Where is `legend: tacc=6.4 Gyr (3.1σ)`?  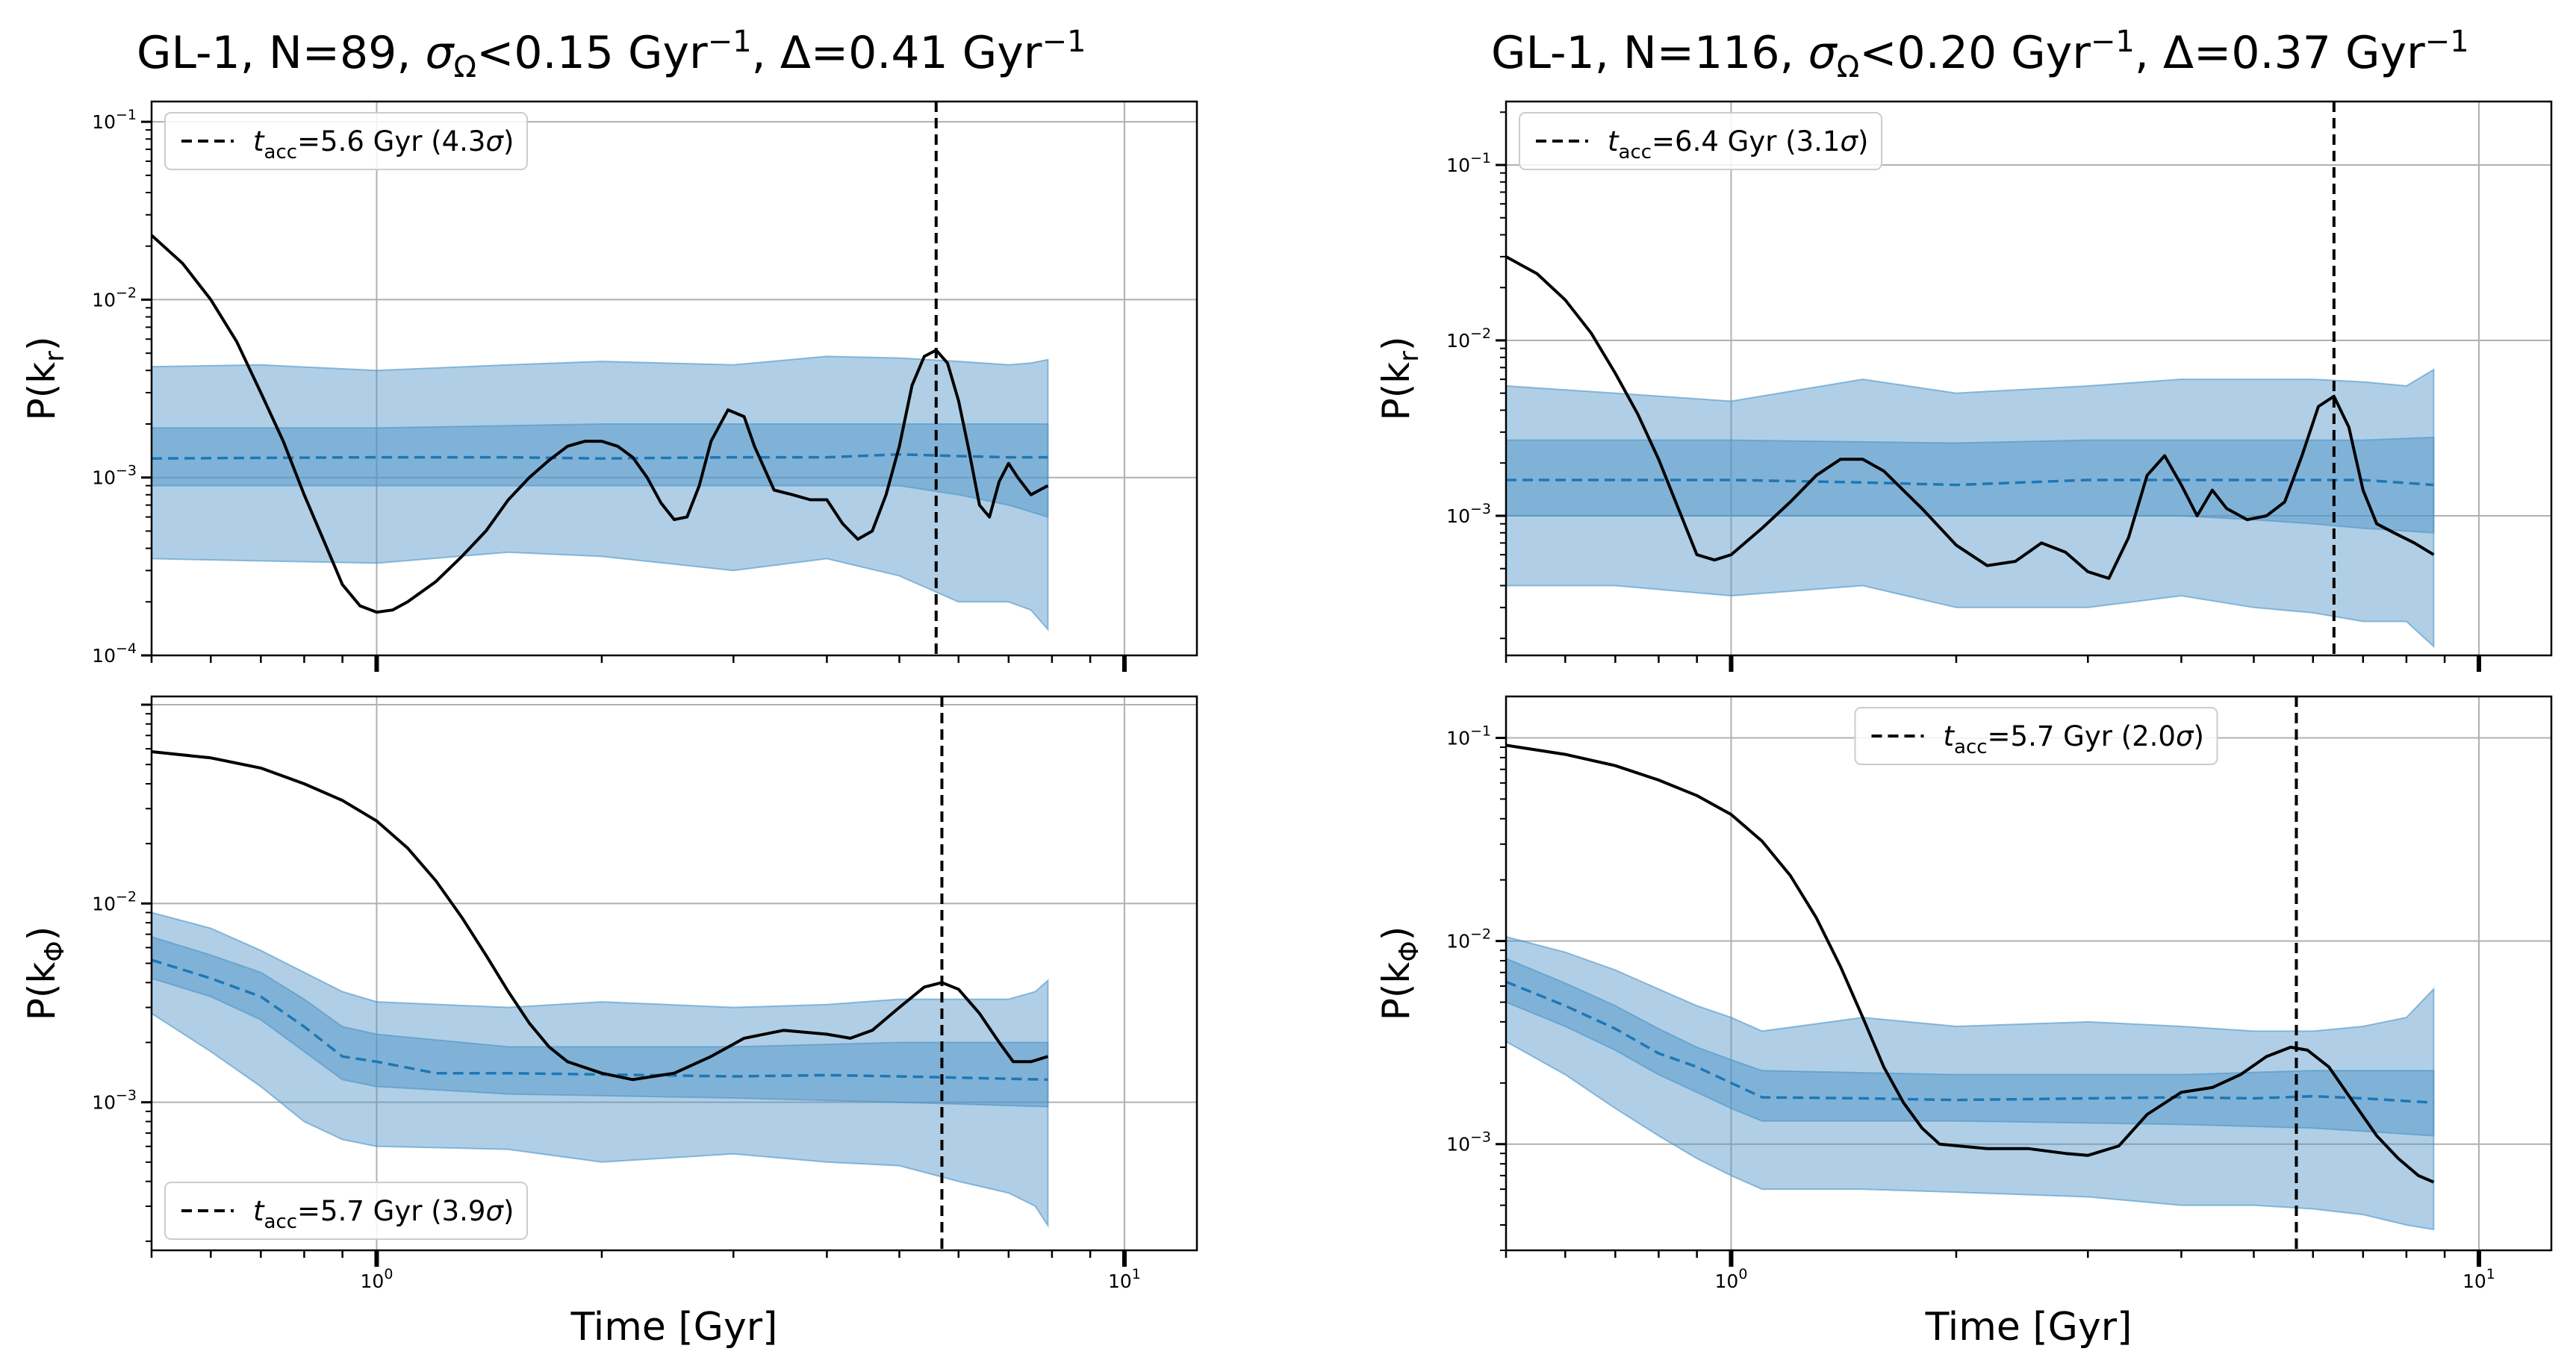
legend: tacc=6.4 Gyr (3.1σ) is located at coordinates (1700, 141).